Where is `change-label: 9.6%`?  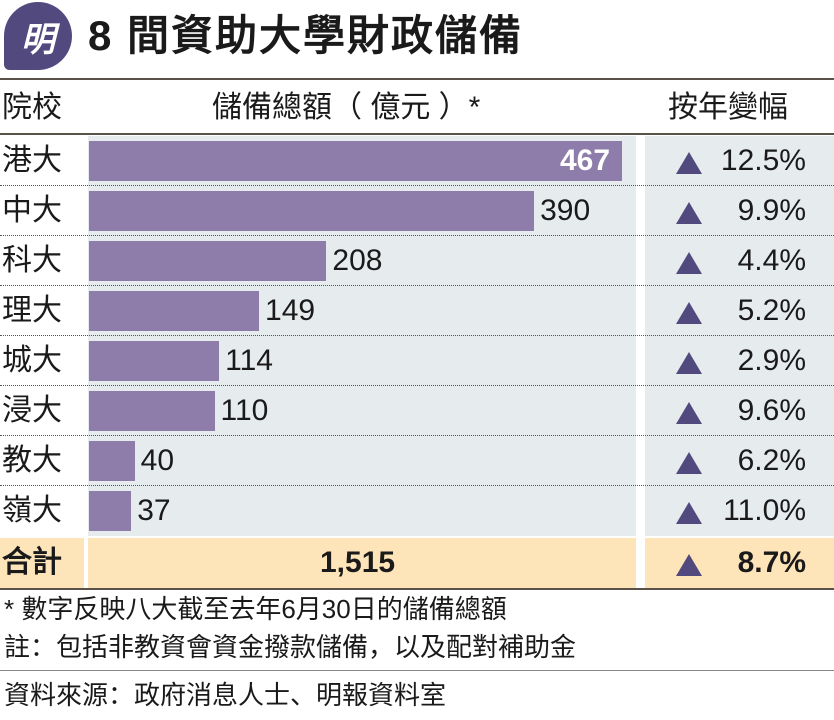
change-label: 9.6% is located at coordinates (771, 410).